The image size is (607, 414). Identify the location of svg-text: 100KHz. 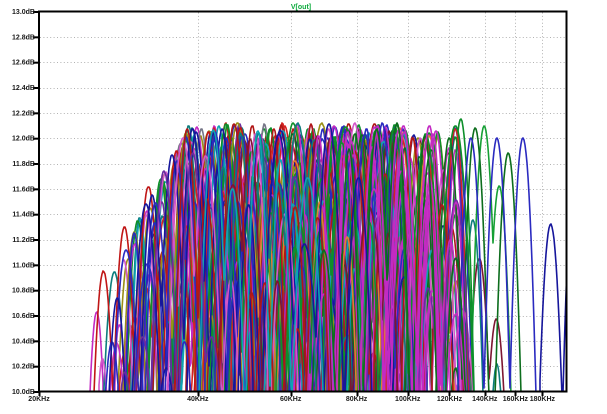
(408, 399).